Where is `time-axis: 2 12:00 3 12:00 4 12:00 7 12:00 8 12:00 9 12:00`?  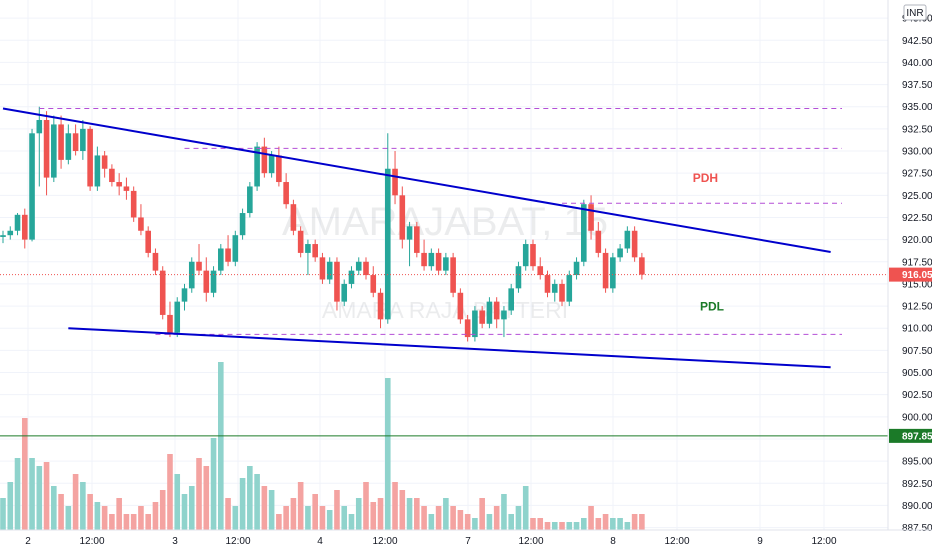
time-axis: 2 12:00 3 12:00 4 12:00 7 12:00 8 12:00 9 12:00 is located at coordinates (431, 541).